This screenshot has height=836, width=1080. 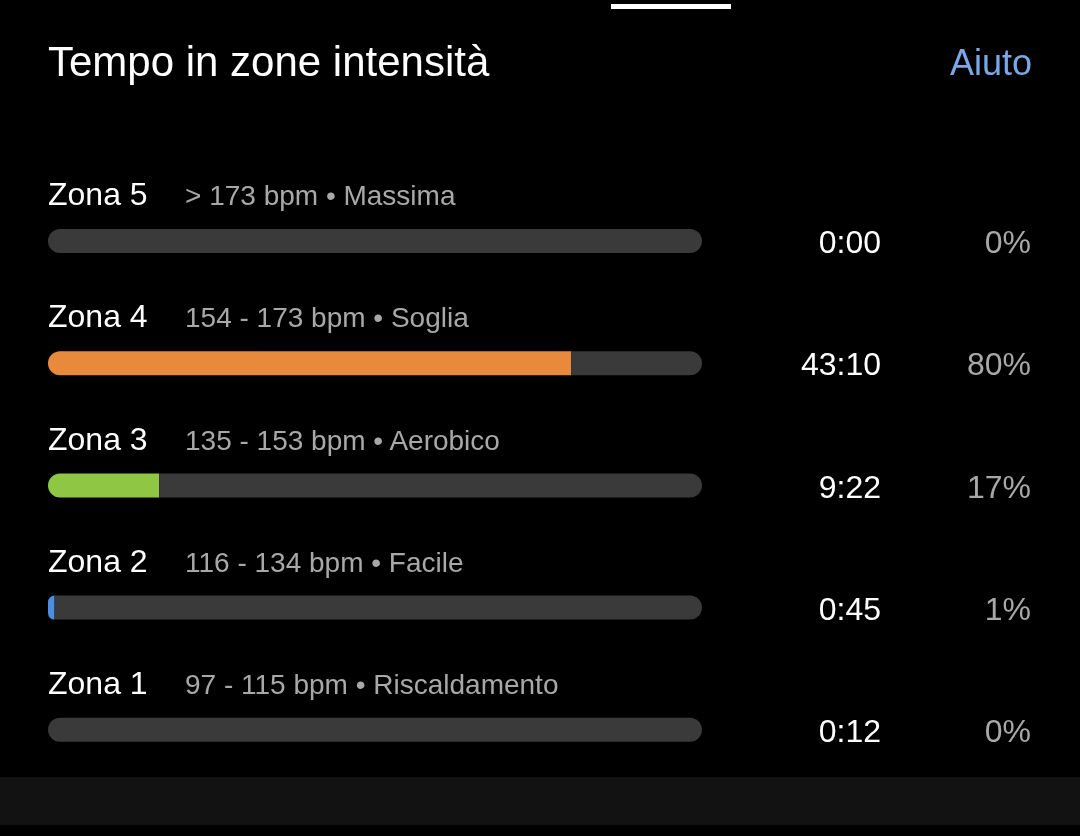 What do you see at coordinates (98, 316) in the screenshot?
I see `y-tick-label: Zona 4` at bounding box center [98, 316].